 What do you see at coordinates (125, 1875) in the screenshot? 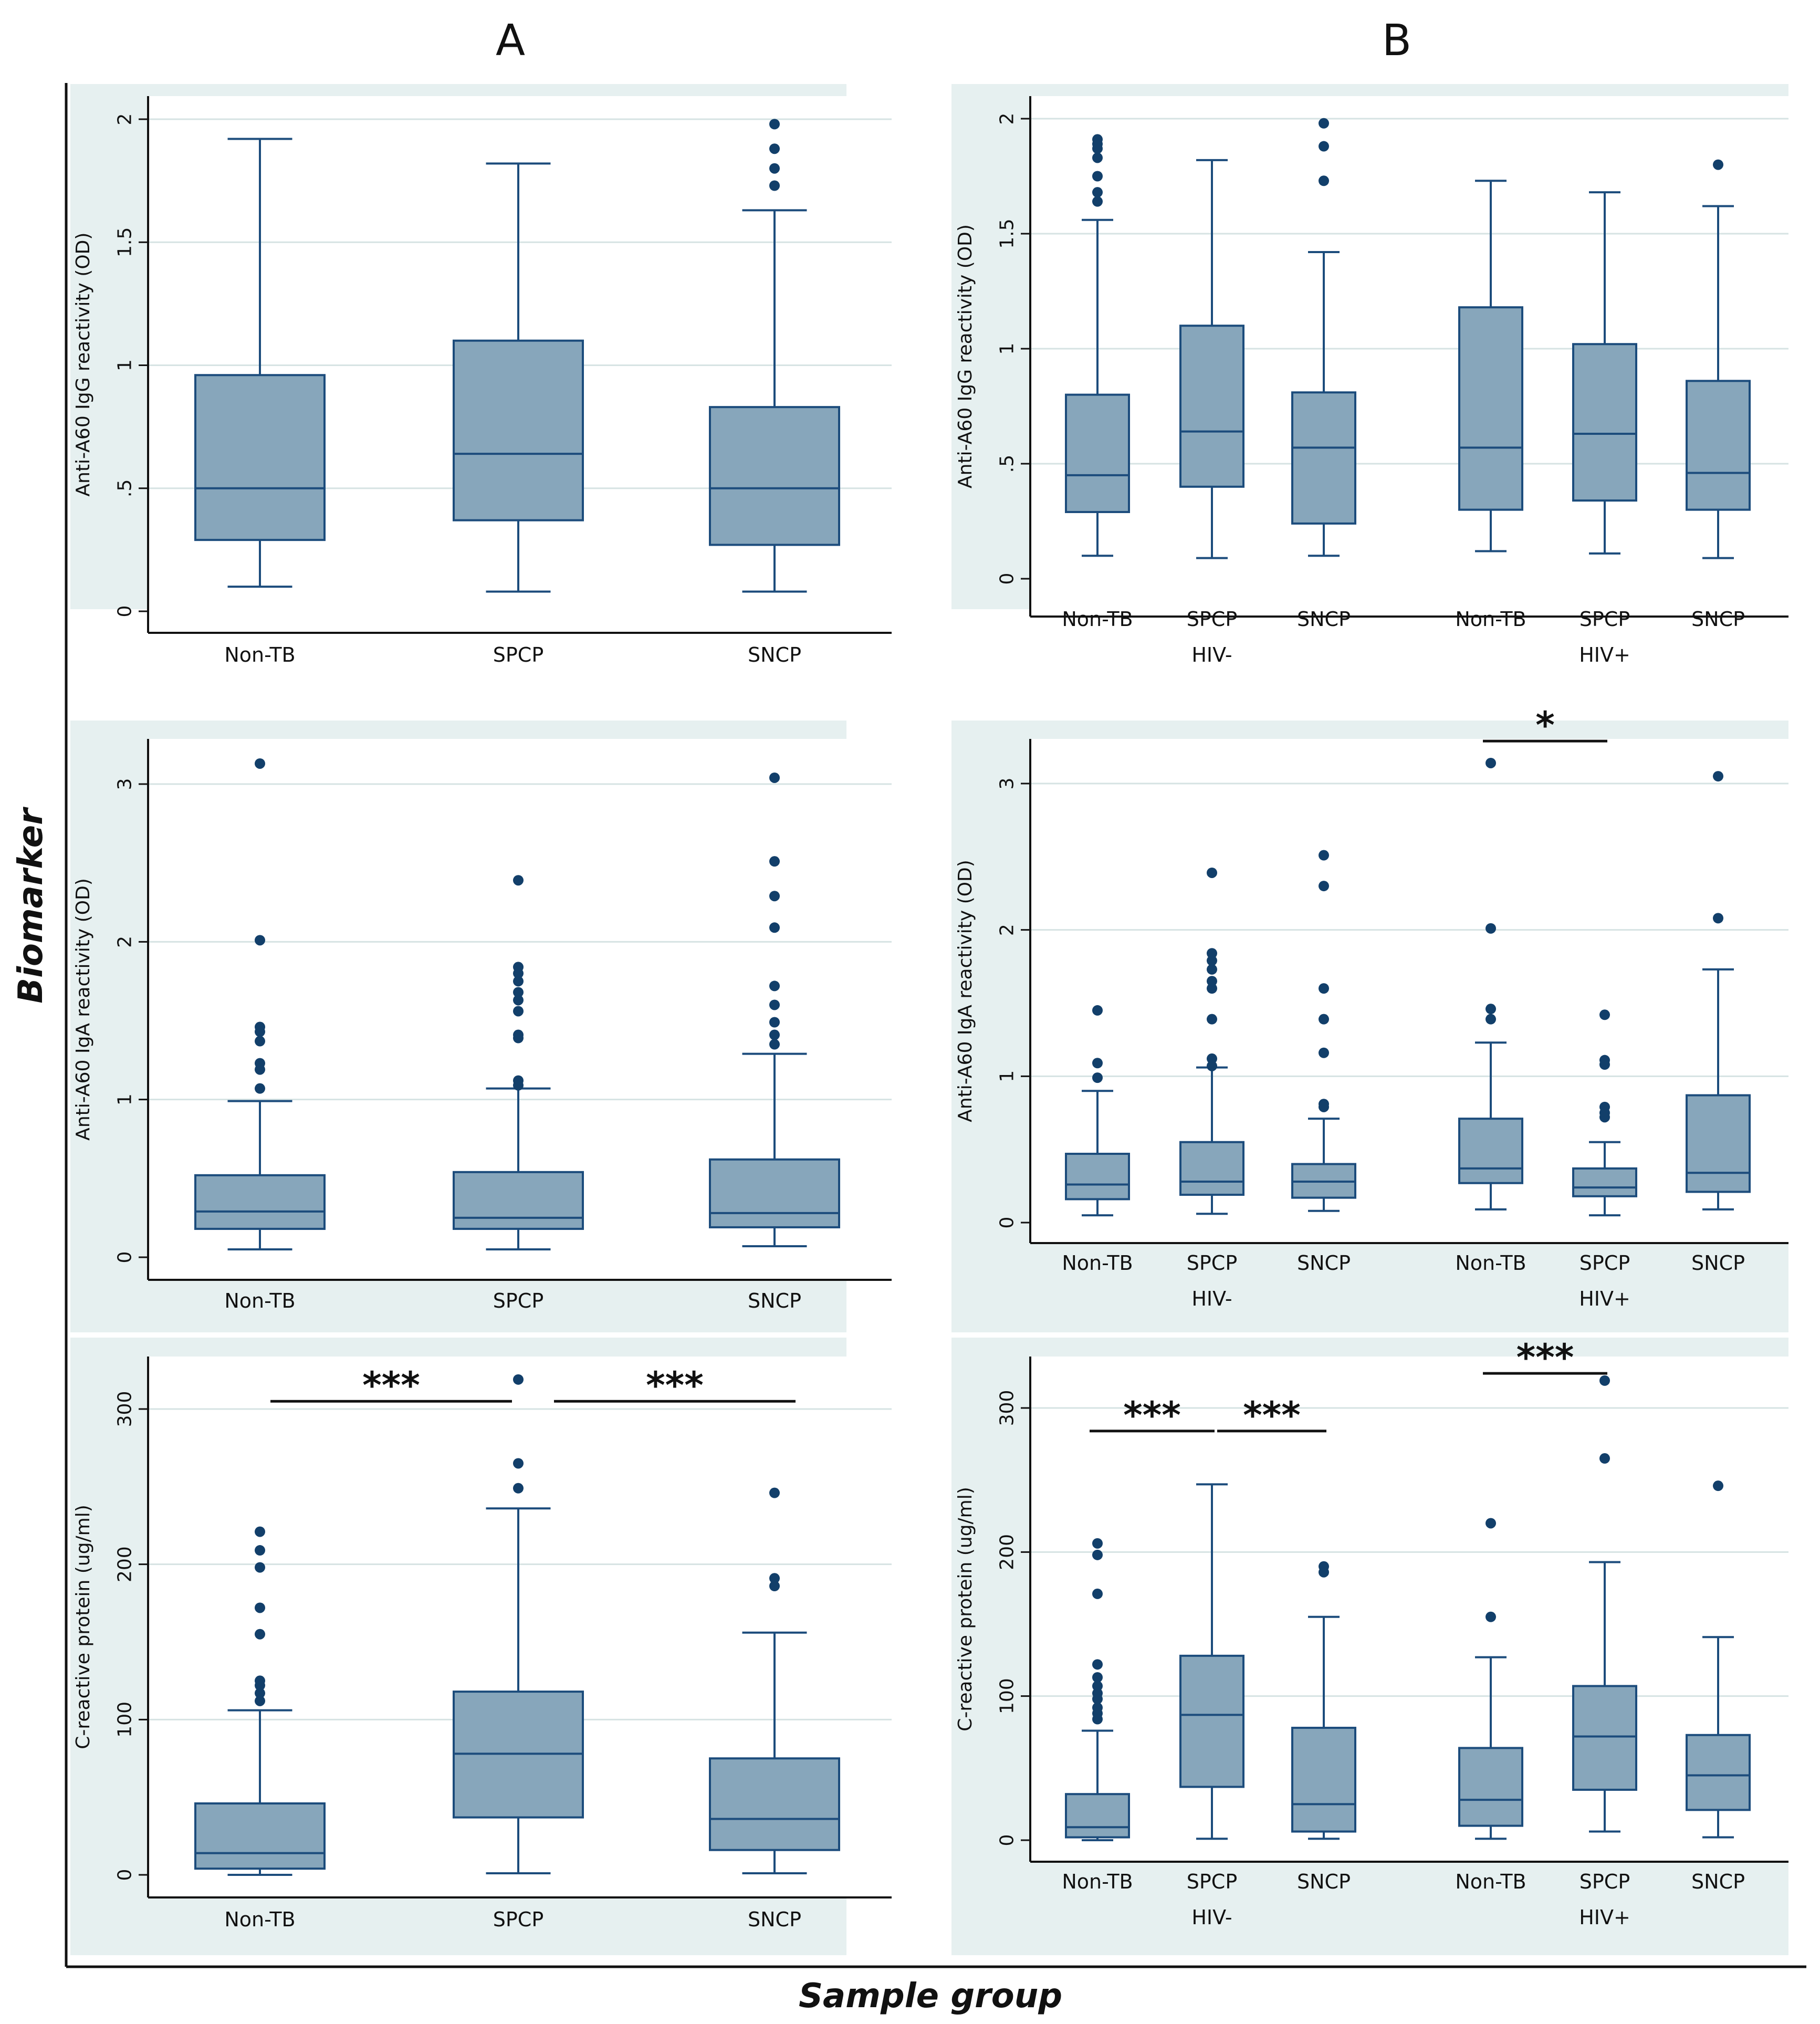
I see `y-tick-label: 0` at bounding box center [125, 1875].